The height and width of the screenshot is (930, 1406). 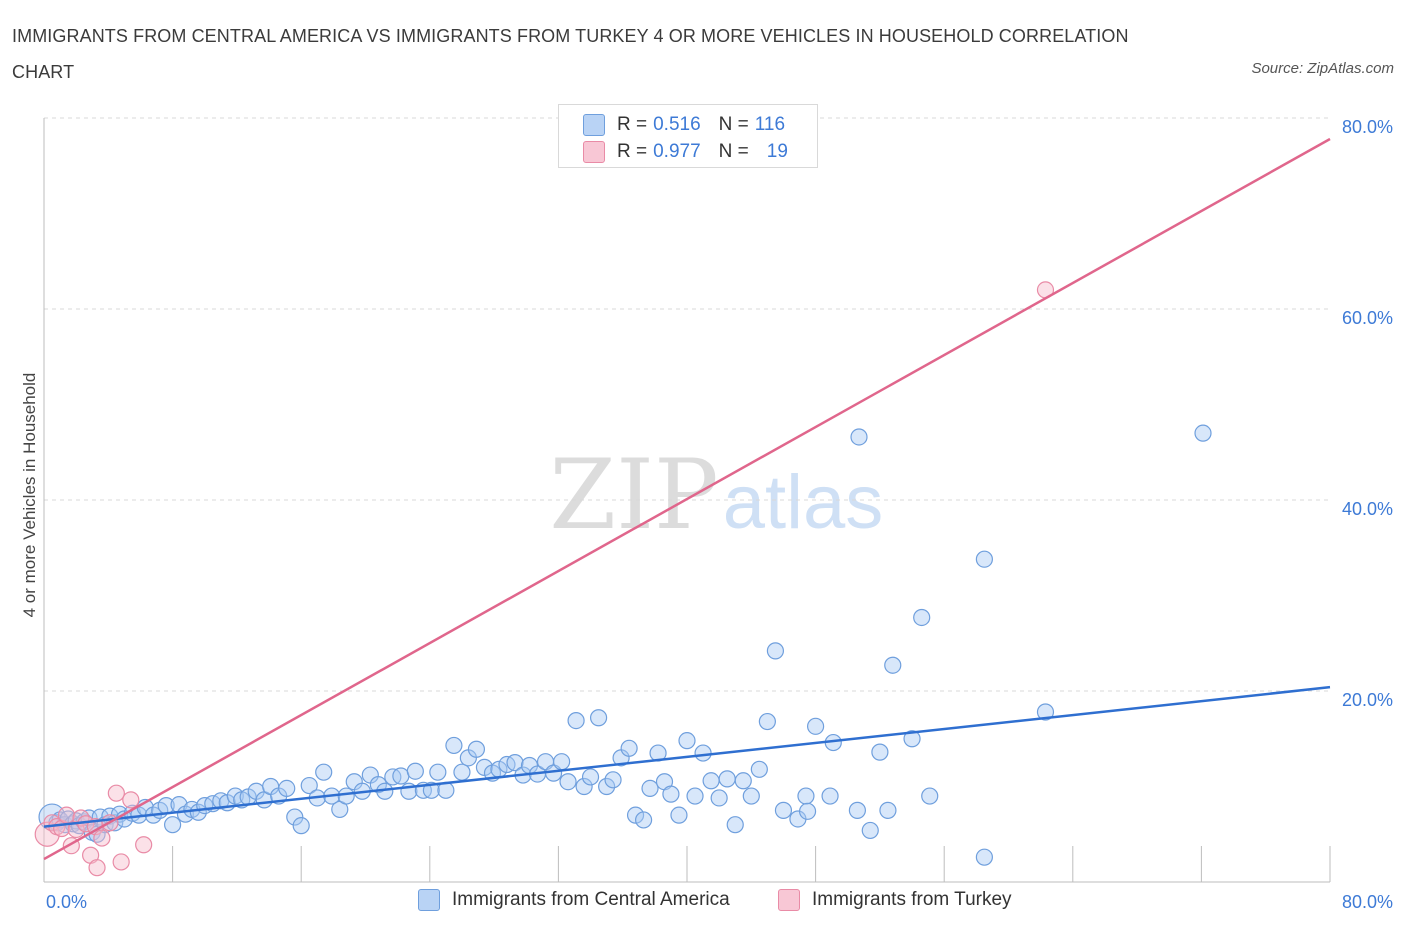 I want to click on bottom-legend-turkey: Immigrants from Turkey, so click(x=895, y=900).